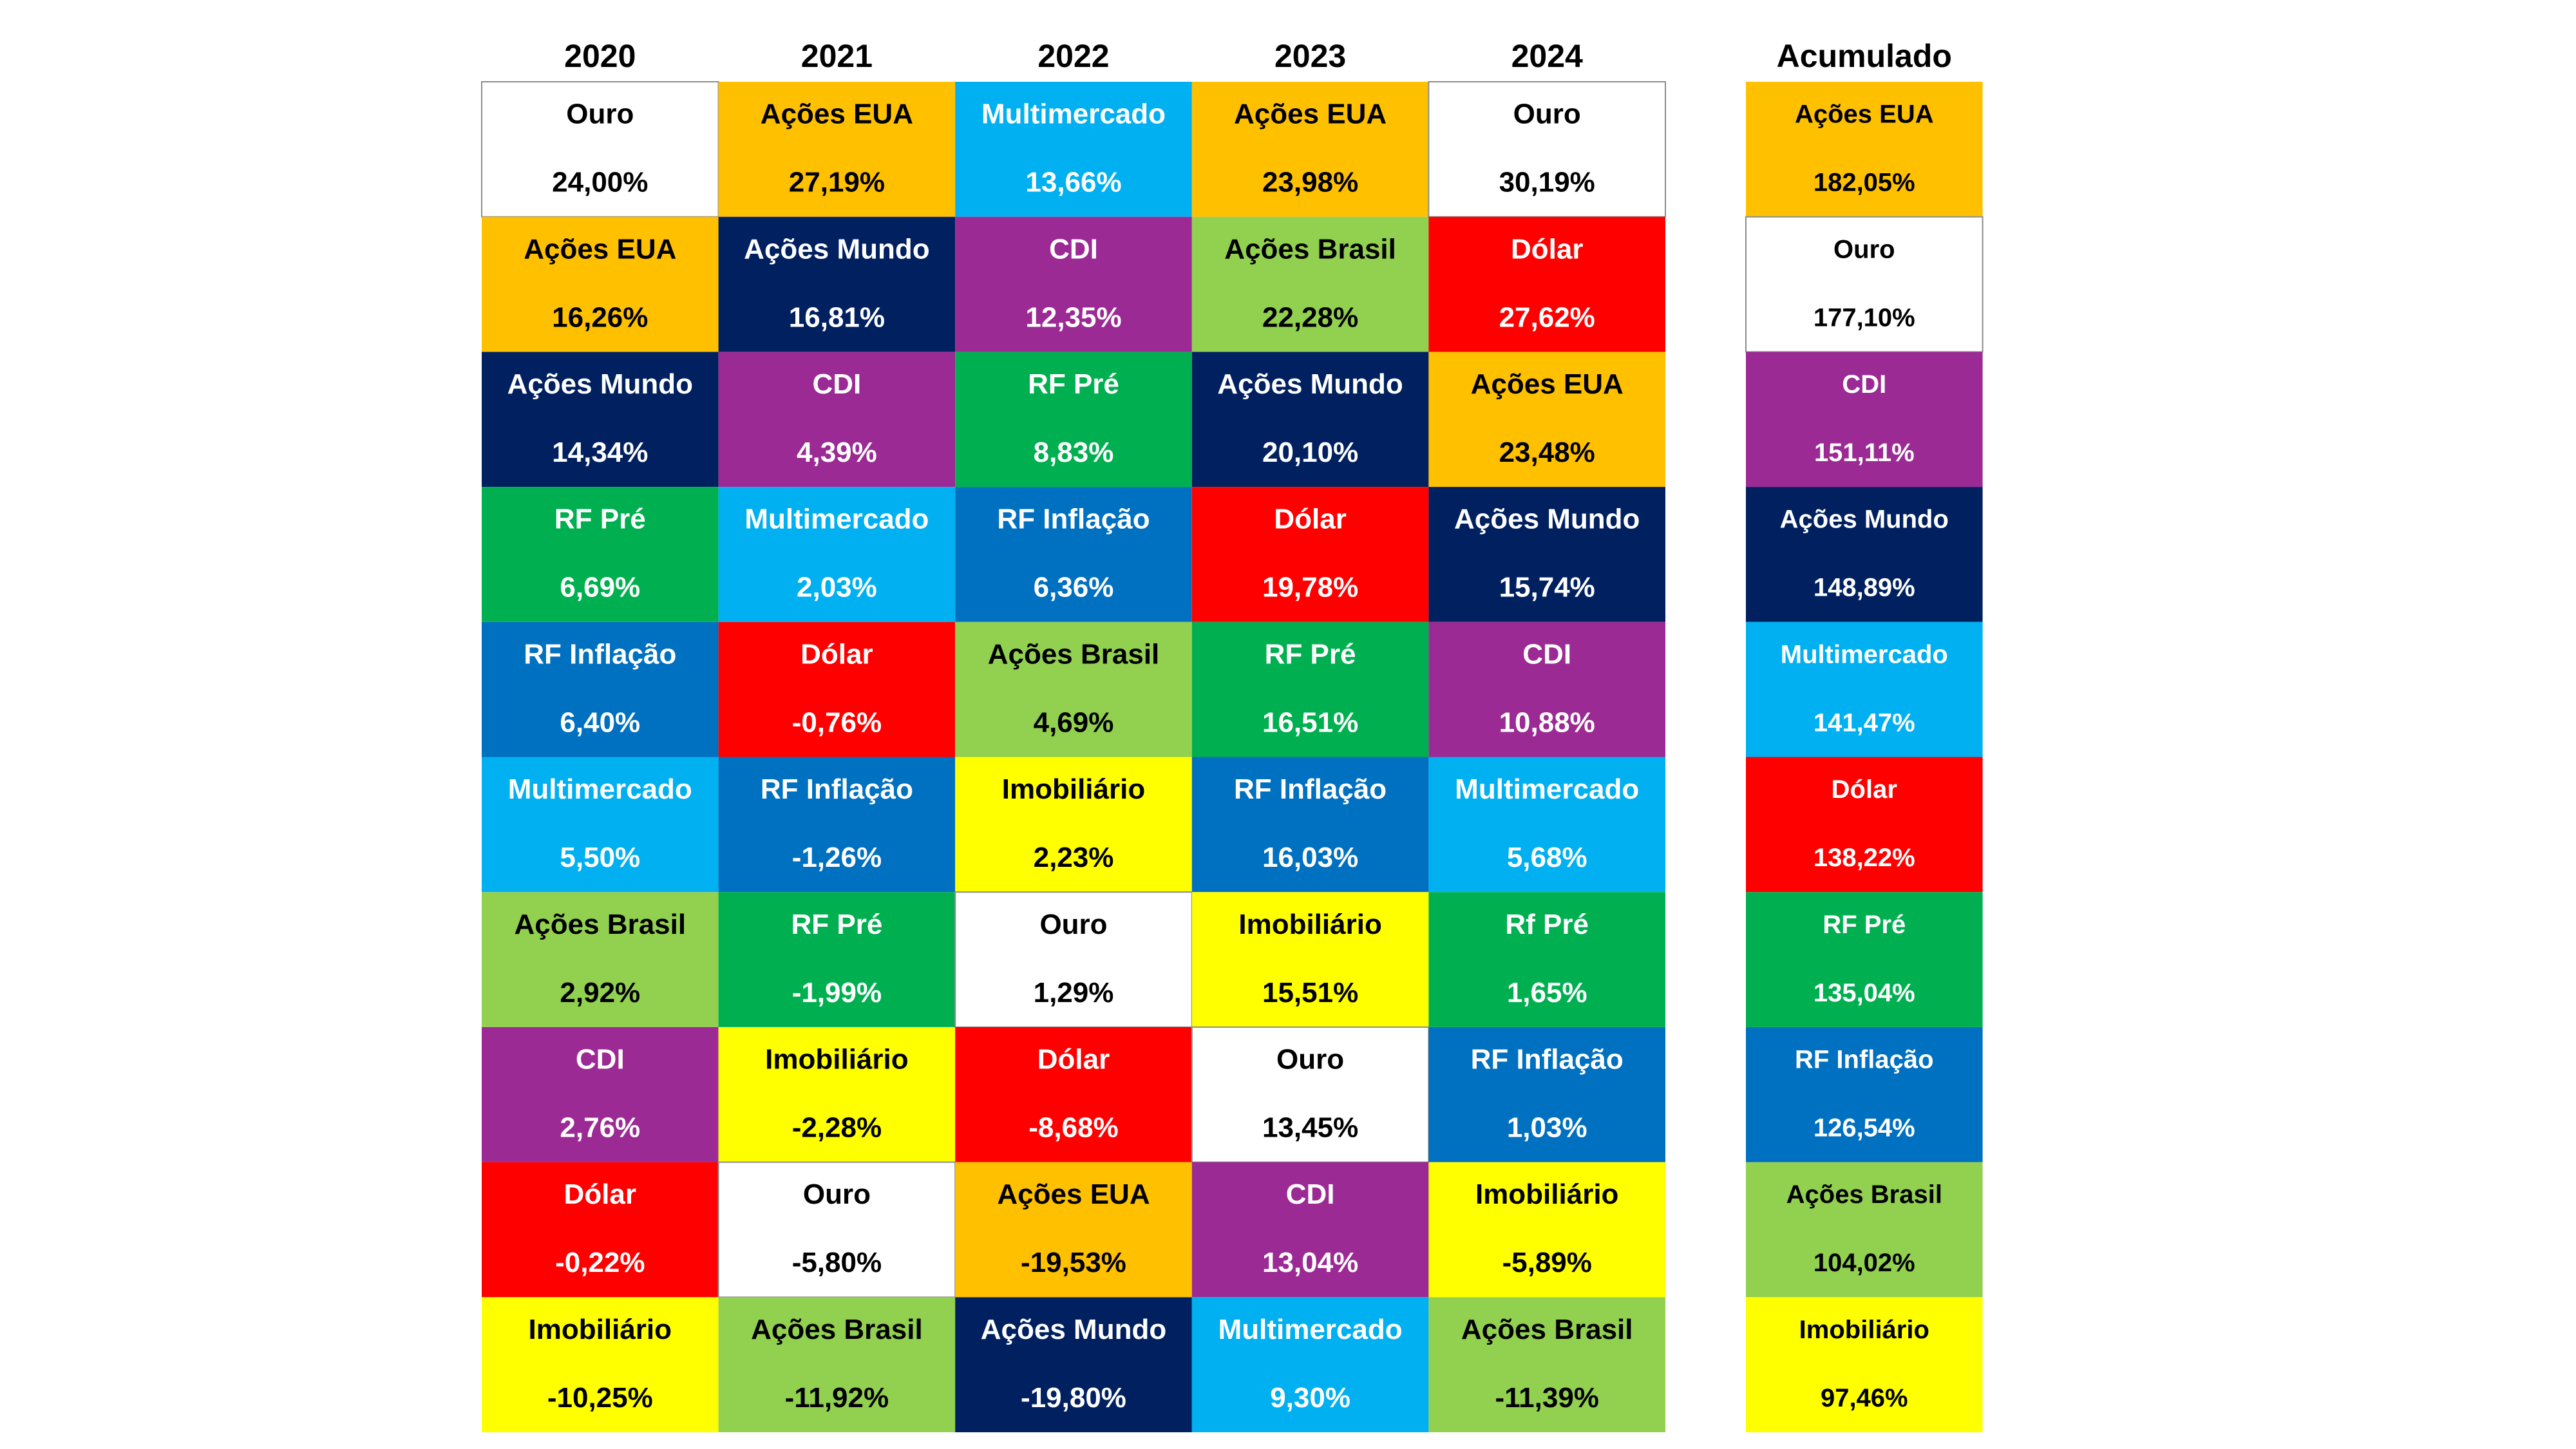 The image size is (2576, 1449). What do you see at coordinates (1547, 56) in the screenshot?
I see `column-header: 2024` at bounding box center [1547, 56].